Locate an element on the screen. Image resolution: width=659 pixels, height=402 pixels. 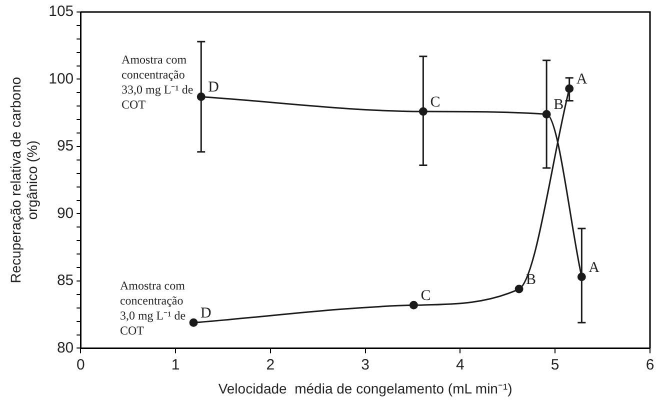
y-tick-label: 80 is located at coordinates (65, 347).